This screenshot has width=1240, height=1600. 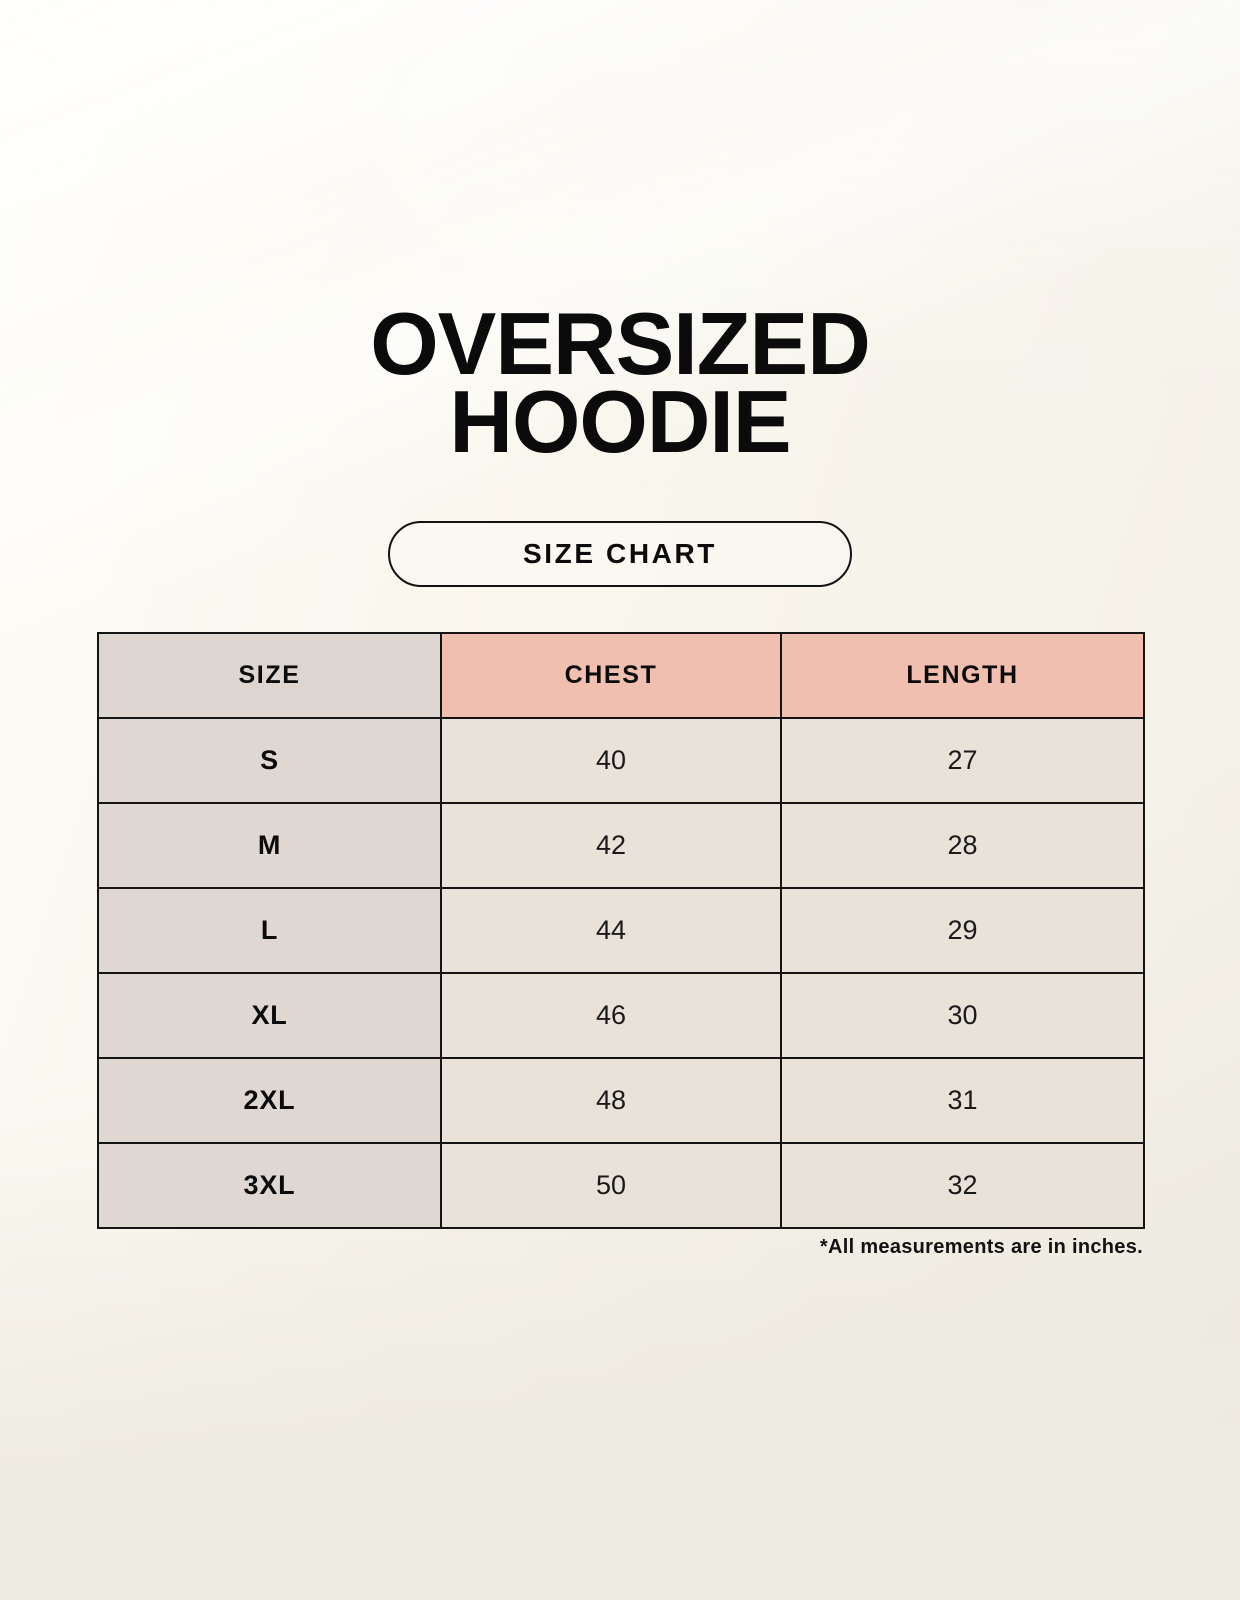 What do you see at coordinates (962, 675) in the screenshot?
I see `column-header-length: LENGTH` at bounding box center [962, 675].